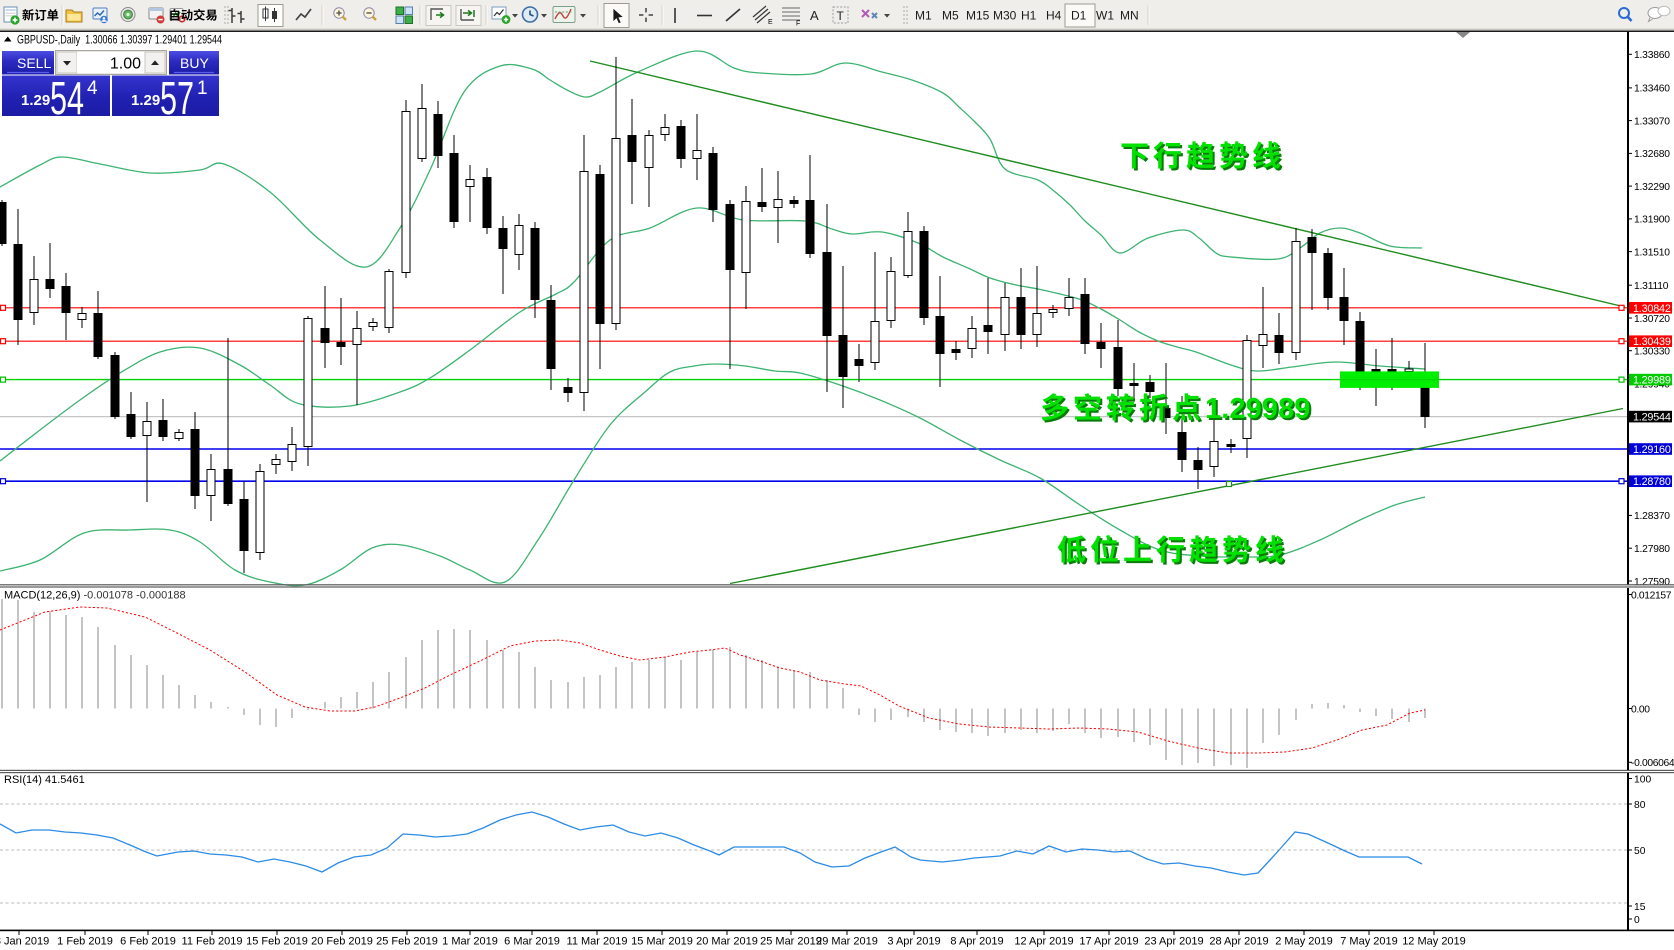 This screenshot has width=1674, height=950. What do you see at coordinates (1054, 16) in the screenshot?
I see `svg-text: H4` at bounding box center [1054, 16].